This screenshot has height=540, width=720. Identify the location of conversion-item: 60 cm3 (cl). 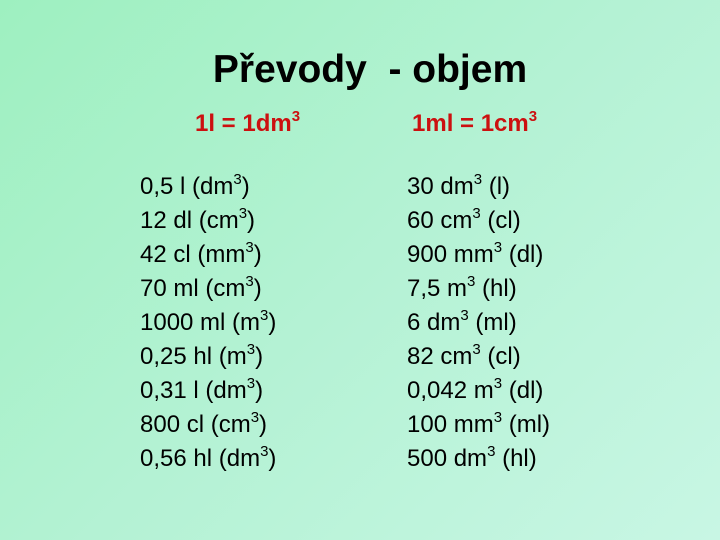
(478, 223).